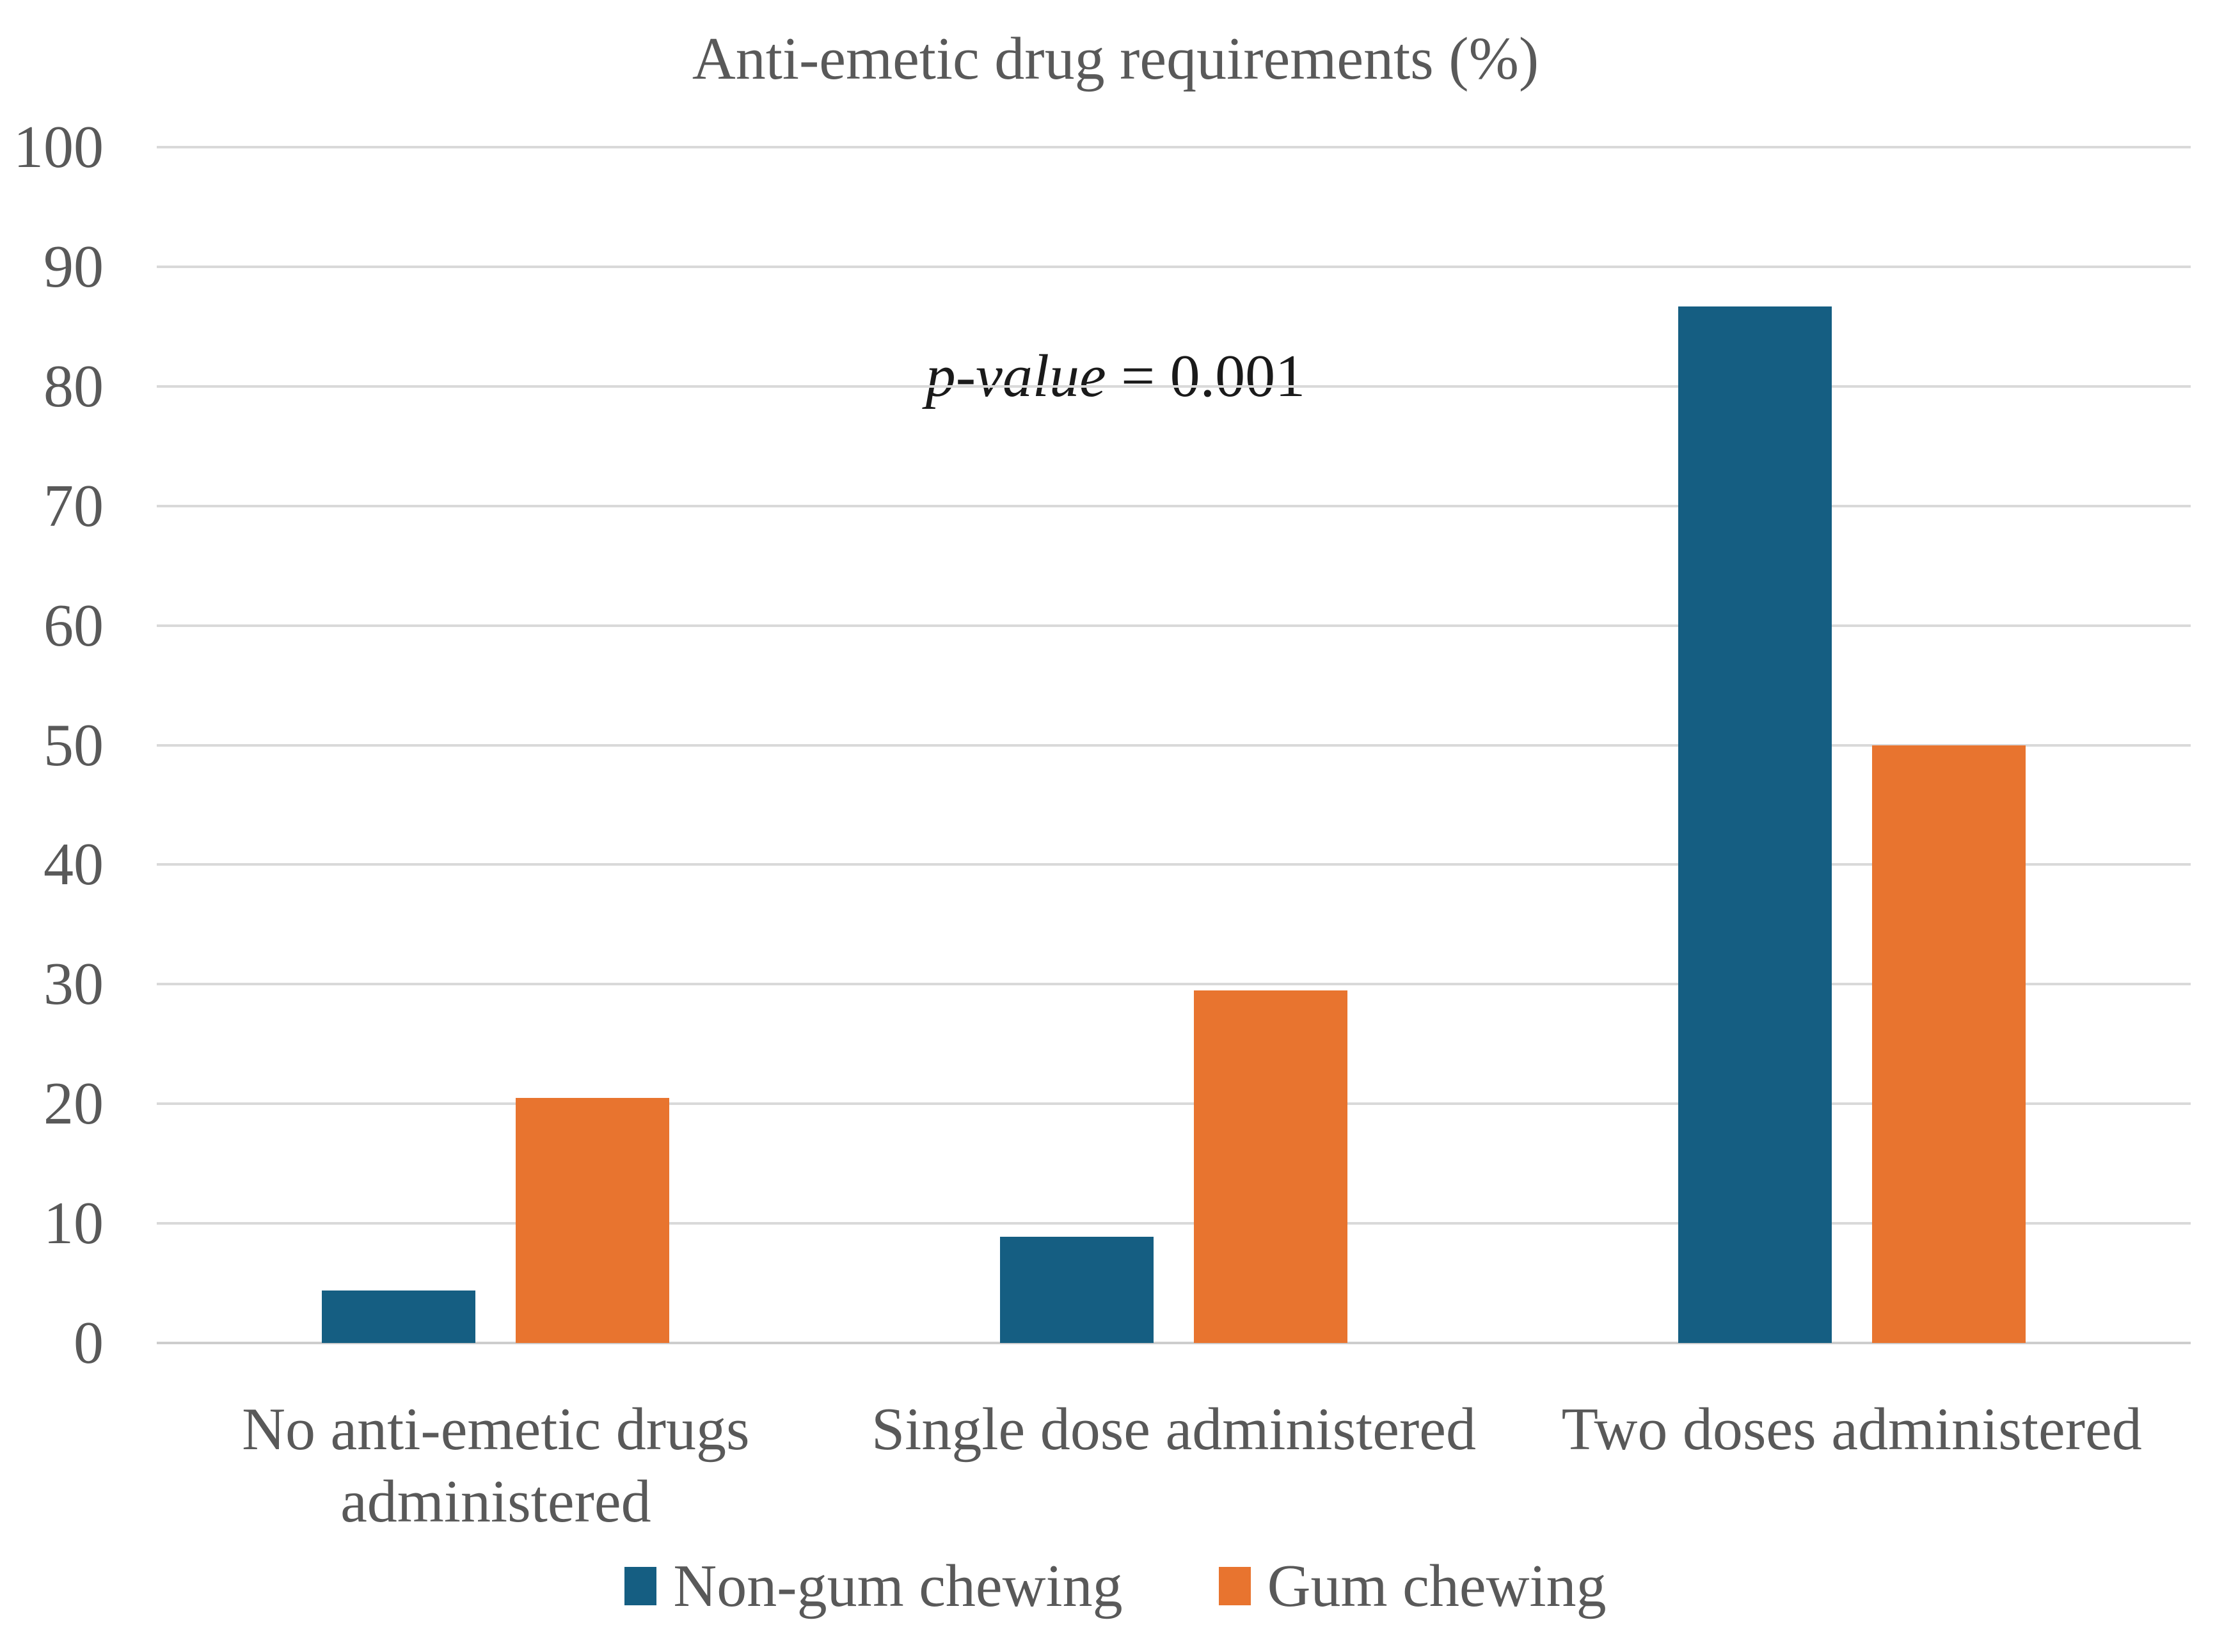  I want to click on p-value-annotation-value: = 0.001, so click(1206, 376).